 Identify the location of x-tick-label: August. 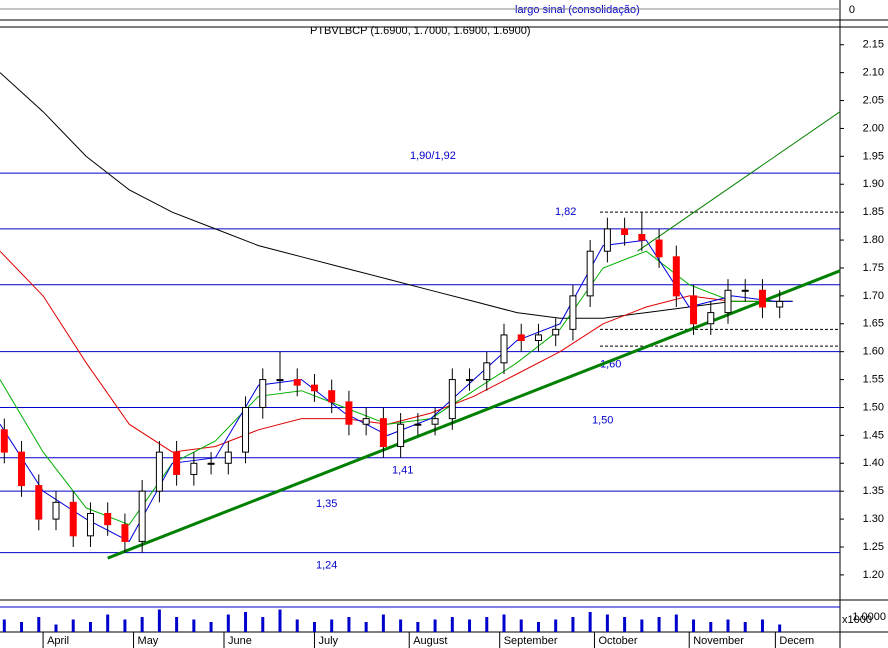
(430, 641).